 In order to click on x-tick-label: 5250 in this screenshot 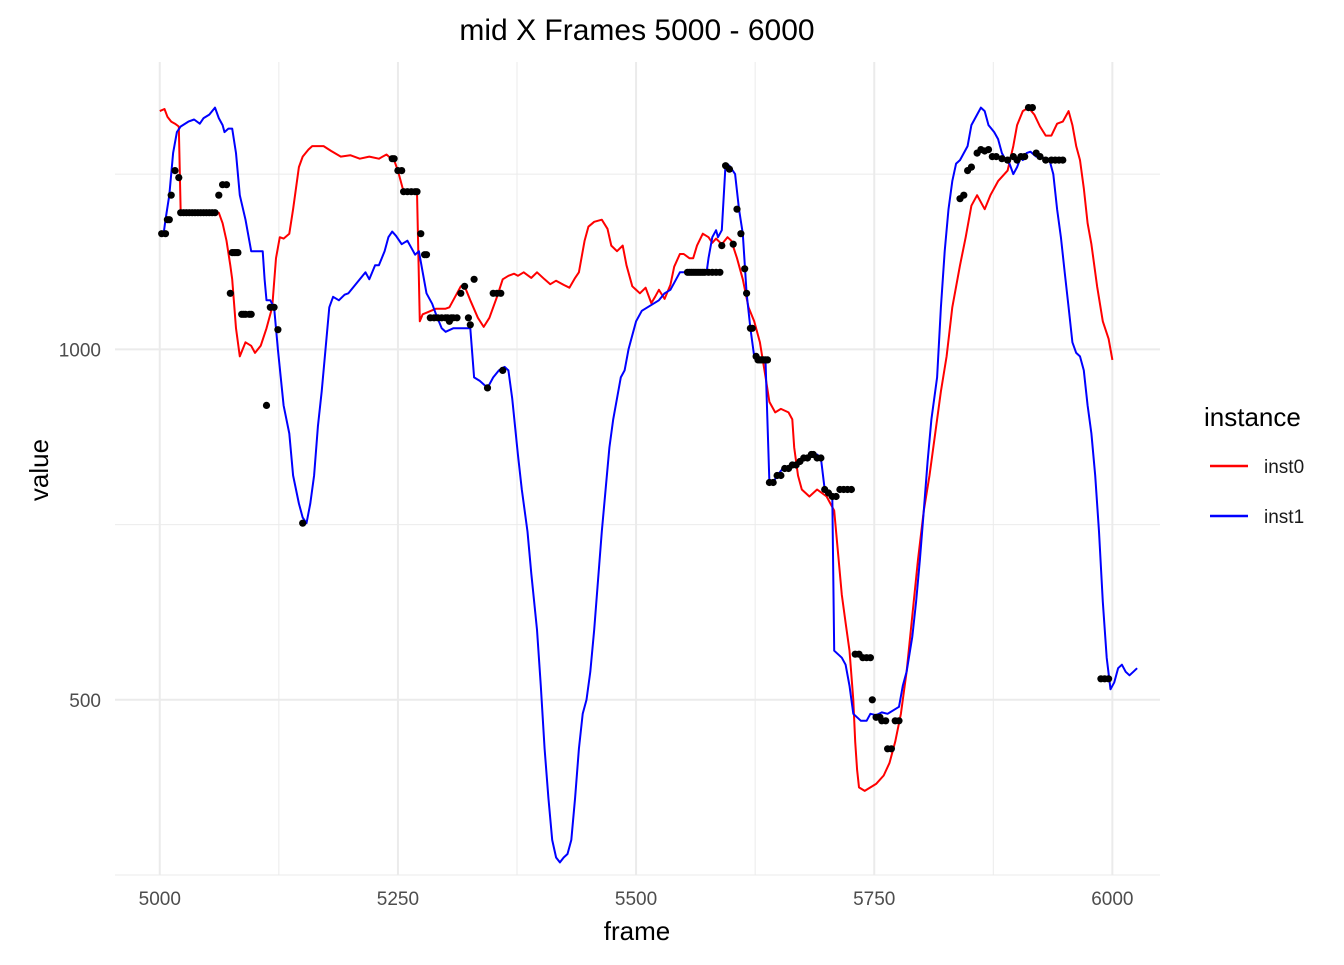, I will do `click(398, 899)`.